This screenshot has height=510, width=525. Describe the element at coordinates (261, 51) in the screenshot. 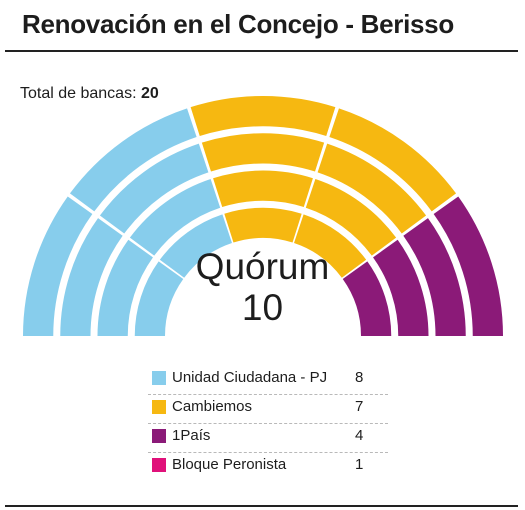

I see `title-divider` at that location.